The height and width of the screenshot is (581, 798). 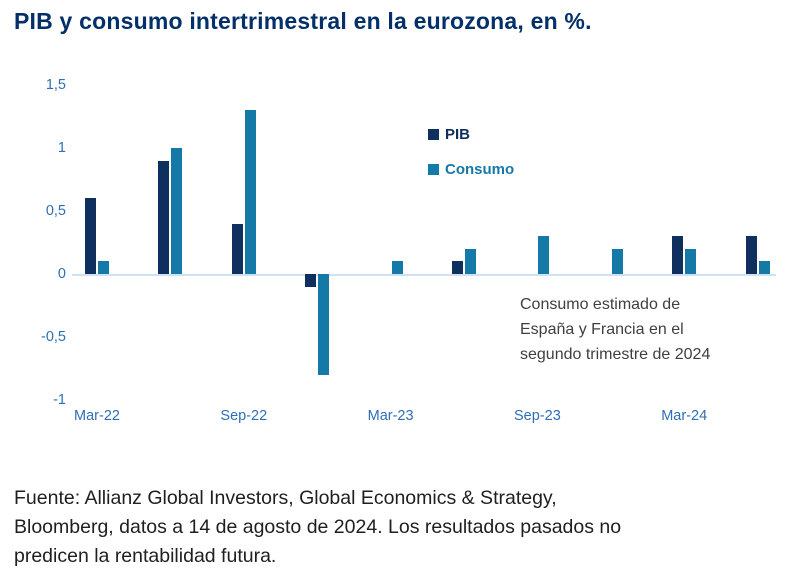 I want to click on footnote-line: predicen la rentabilidad futura., so click(x=145, y=556).